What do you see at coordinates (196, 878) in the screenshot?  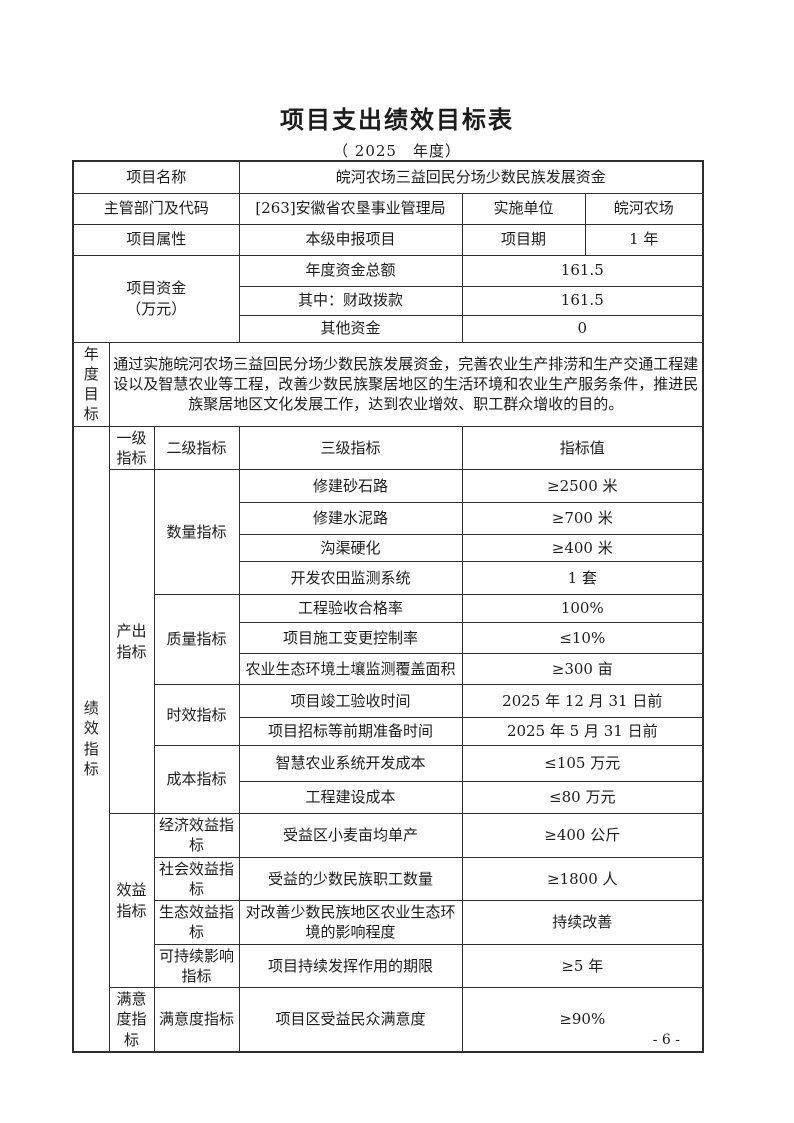 I see `l2-social: 社会效益指标` at bounding box center [196, 878].